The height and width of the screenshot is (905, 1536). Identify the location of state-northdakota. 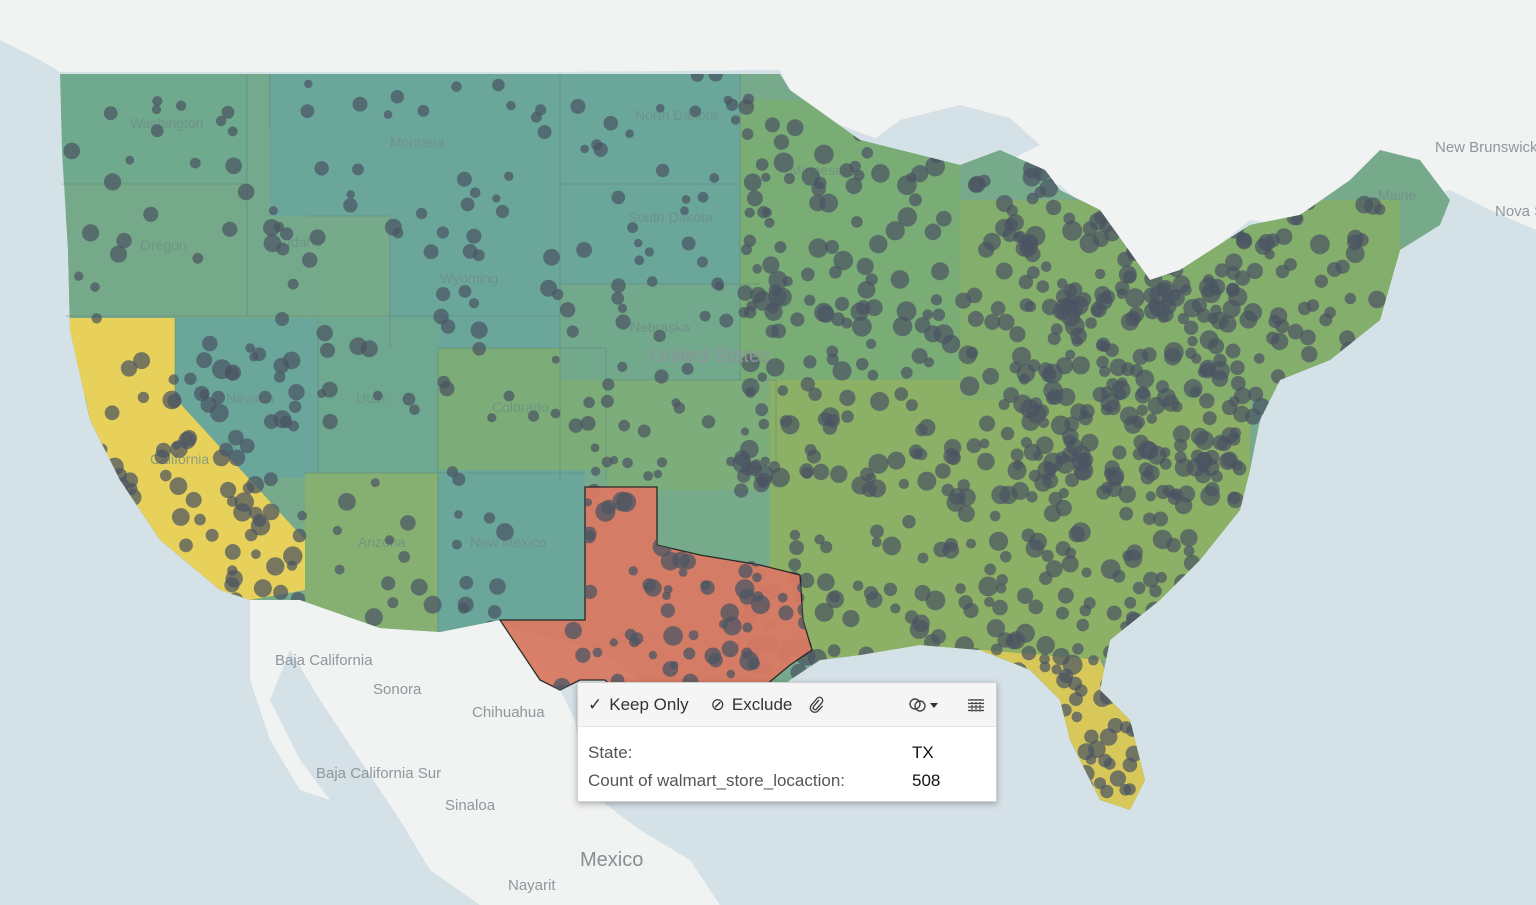
(650, 129).